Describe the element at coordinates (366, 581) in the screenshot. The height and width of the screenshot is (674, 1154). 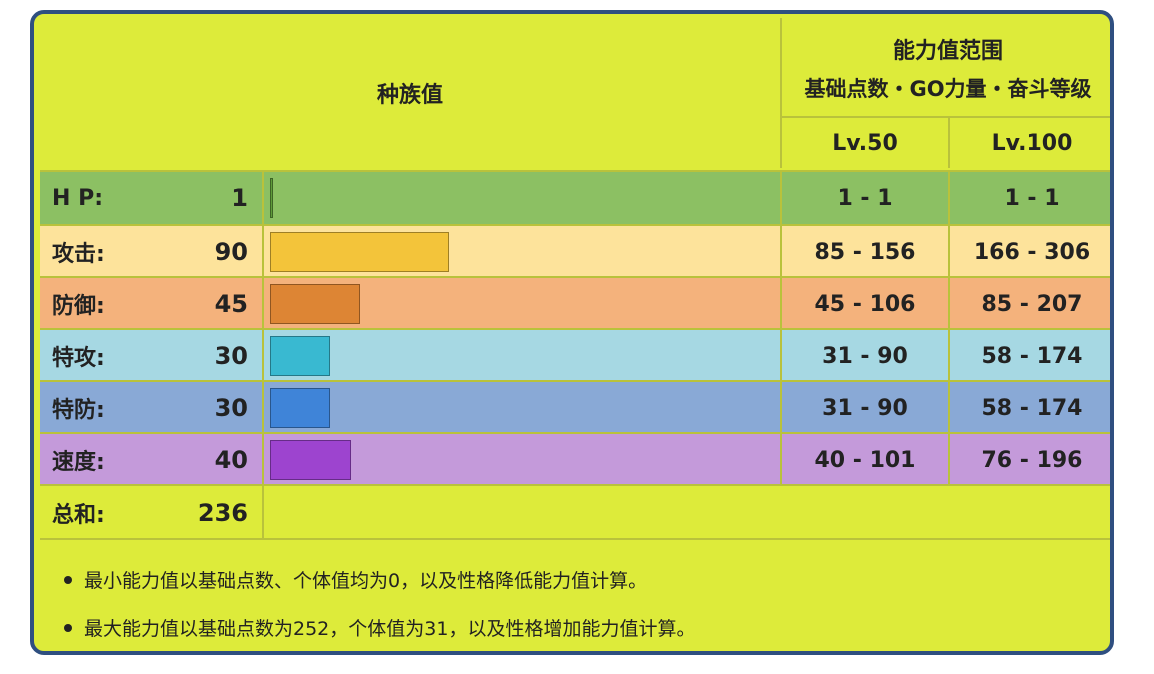
I see `note-text-min: 最小能力值以基础点数、个体值均为0，以及性格降低能力值计算。` at that location.